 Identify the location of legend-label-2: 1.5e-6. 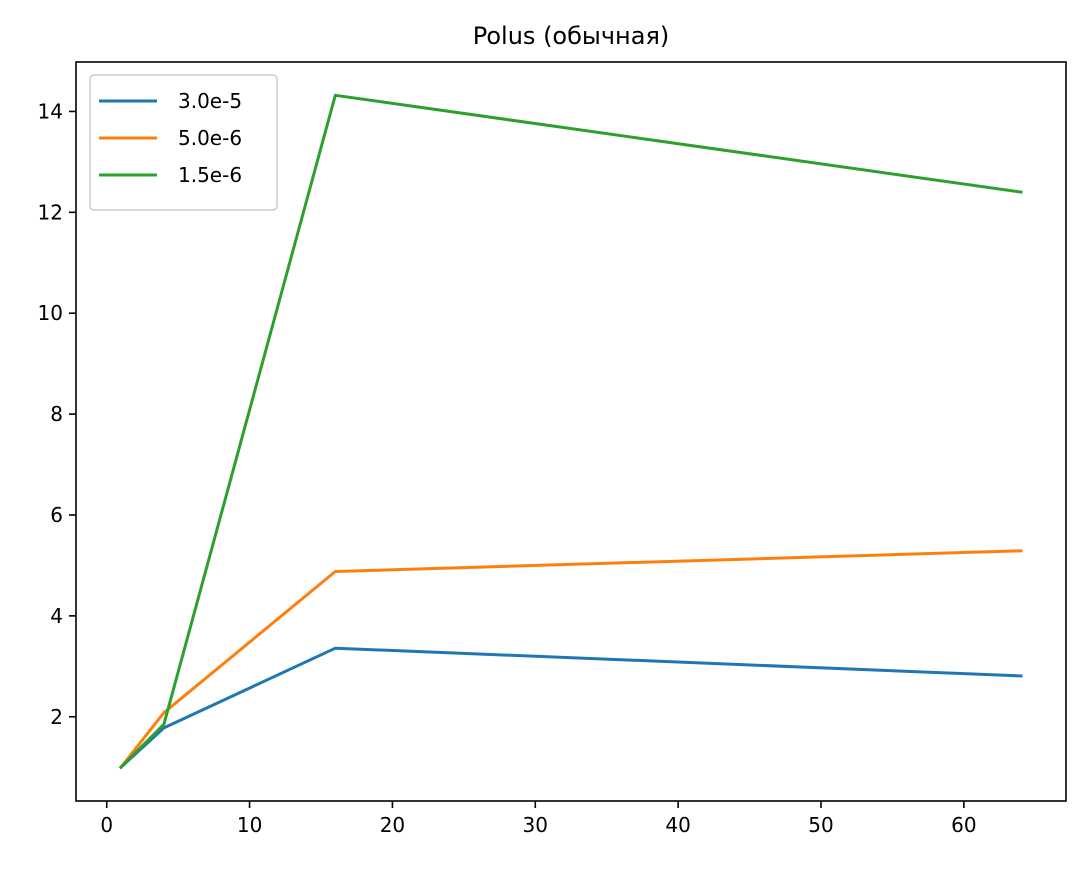
(210, 175).